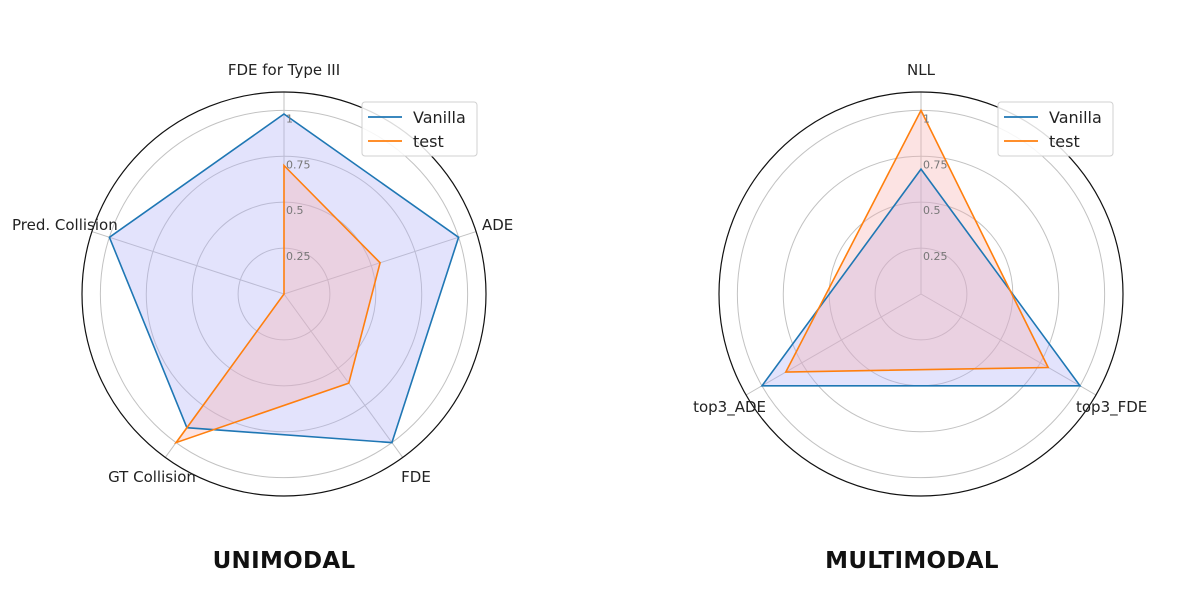  What do you see at coordinates (497, 225) in the screenshot?
I see `axis-label-ade: ADE` at bounding box center [497, 225].